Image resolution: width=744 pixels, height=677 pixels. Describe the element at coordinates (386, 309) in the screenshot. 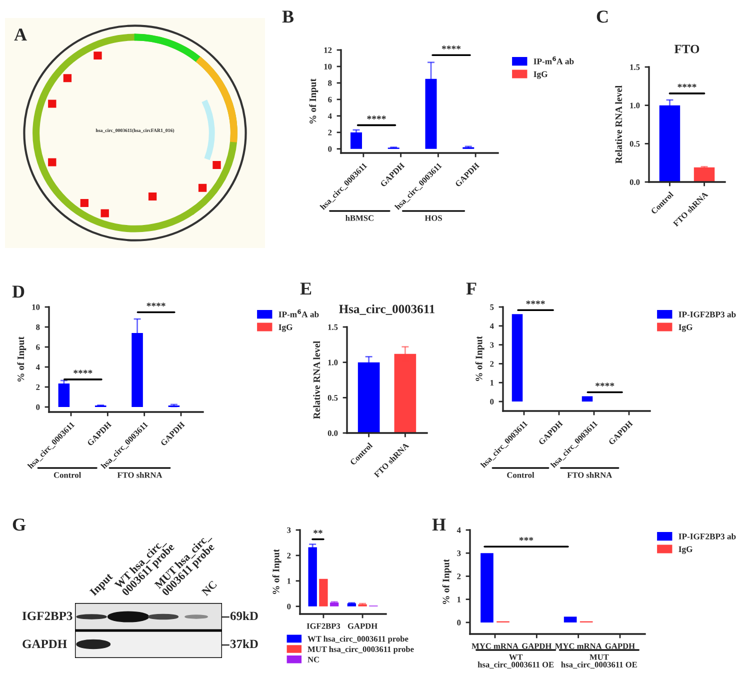

I see `chart-title: Hsa_circ_0003611` at that location.